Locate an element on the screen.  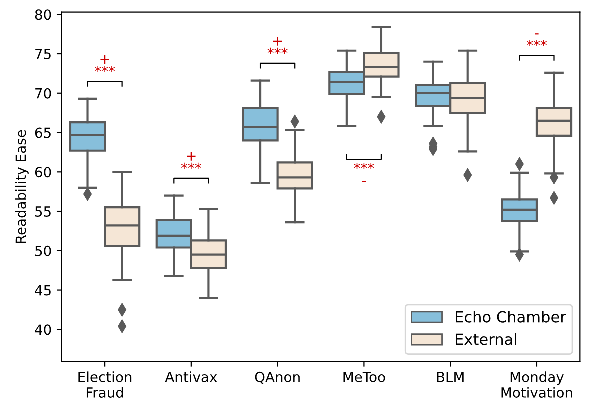
legend-label: External is located at coordinates (486, 339).